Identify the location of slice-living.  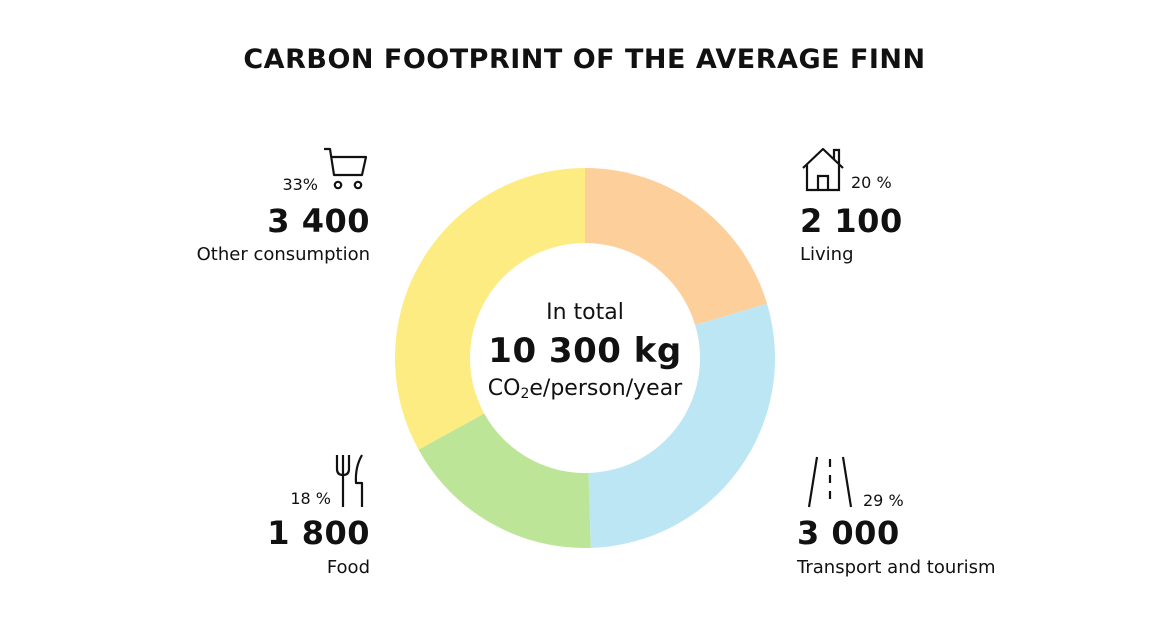
(676, 247).